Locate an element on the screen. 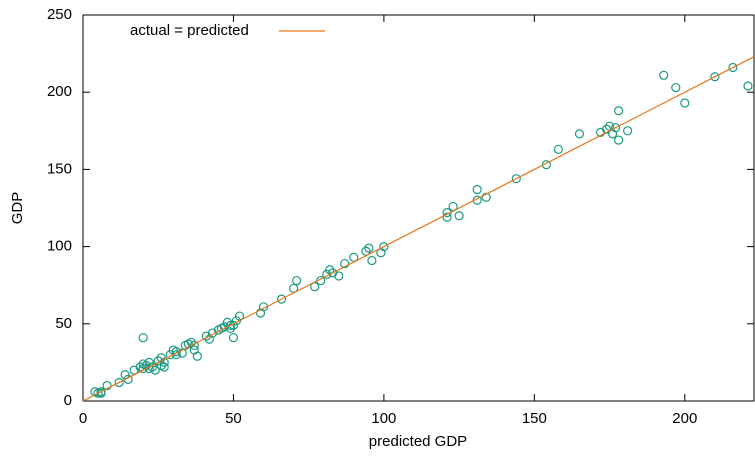  y-tick-label: 100 is located at coordinates (59, 246).